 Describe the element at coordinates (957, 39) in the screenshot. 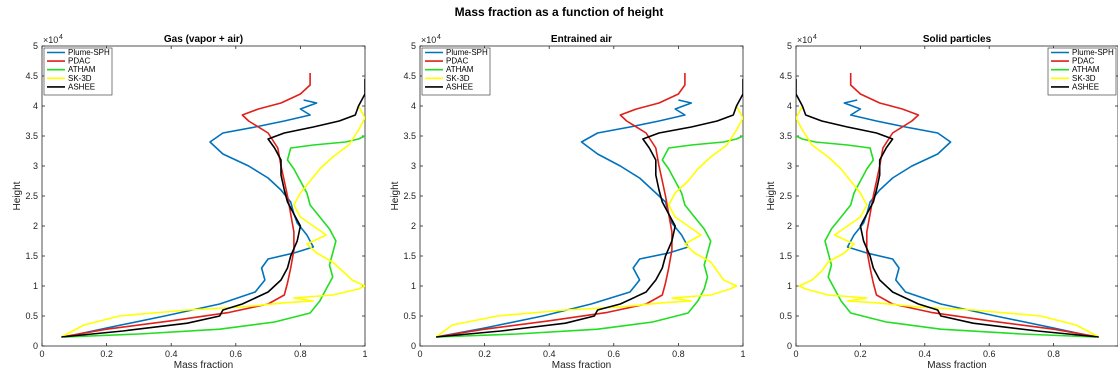

I see `panel-title: Solid particles` at that location.